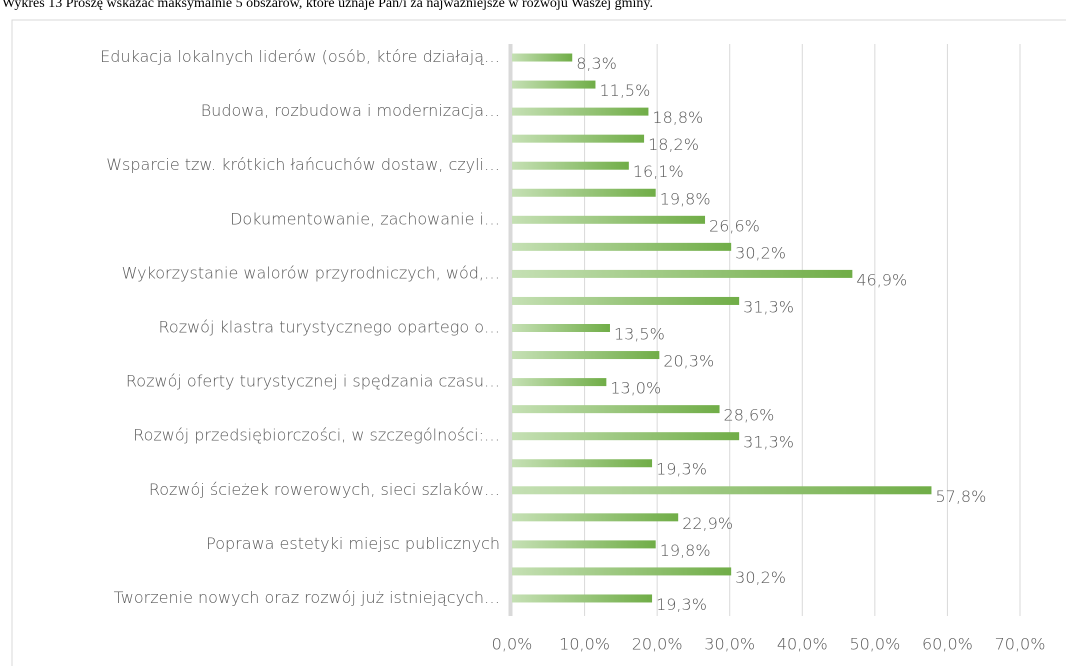  Describe the element at coordinates (353, 543) in the screenshot. I see `y-tick-label: Poprawa estetyki miejsc publicznych` at that location.